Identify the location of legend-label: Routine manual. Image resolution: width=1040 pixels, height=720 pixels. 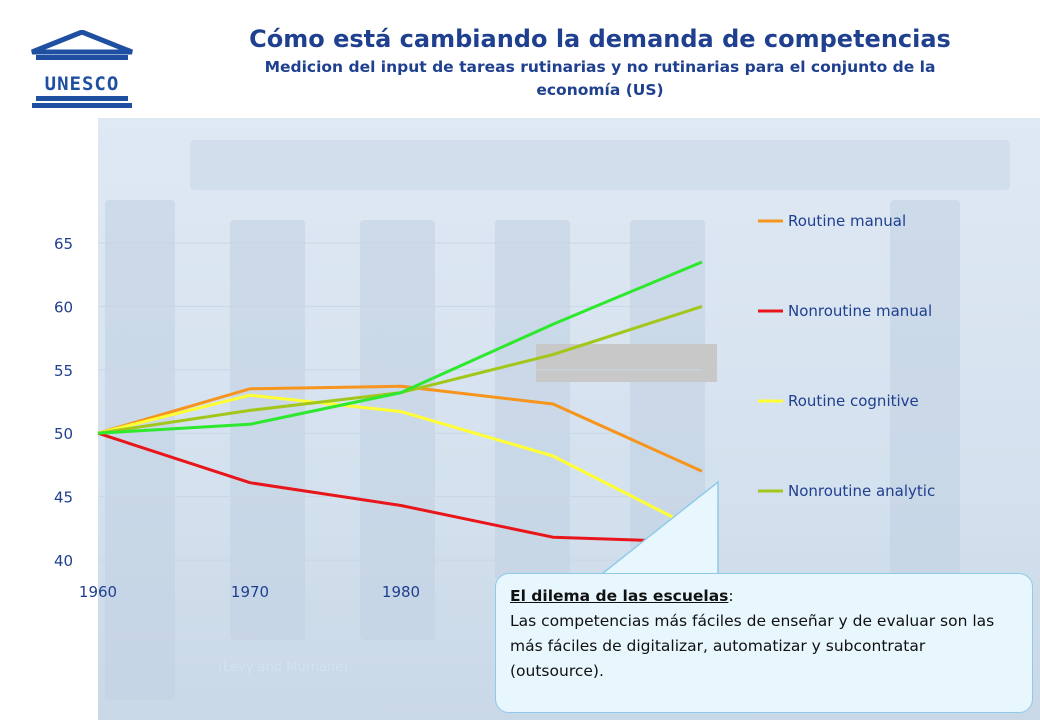
(847, 221).